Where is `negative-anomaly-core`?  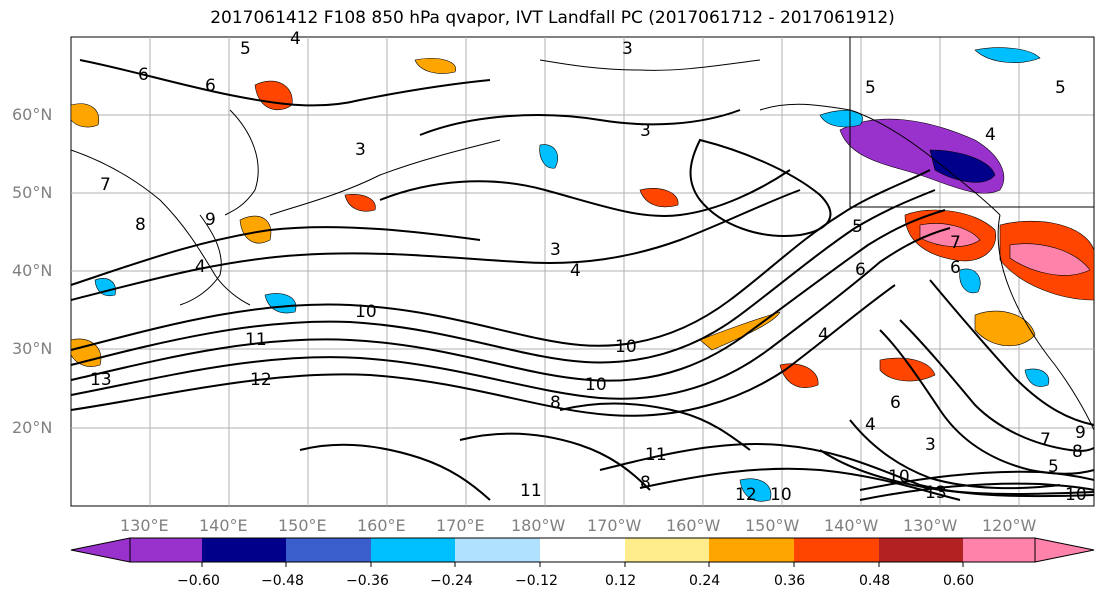 negative-anomaly-core is located at coordinates (962, 166).